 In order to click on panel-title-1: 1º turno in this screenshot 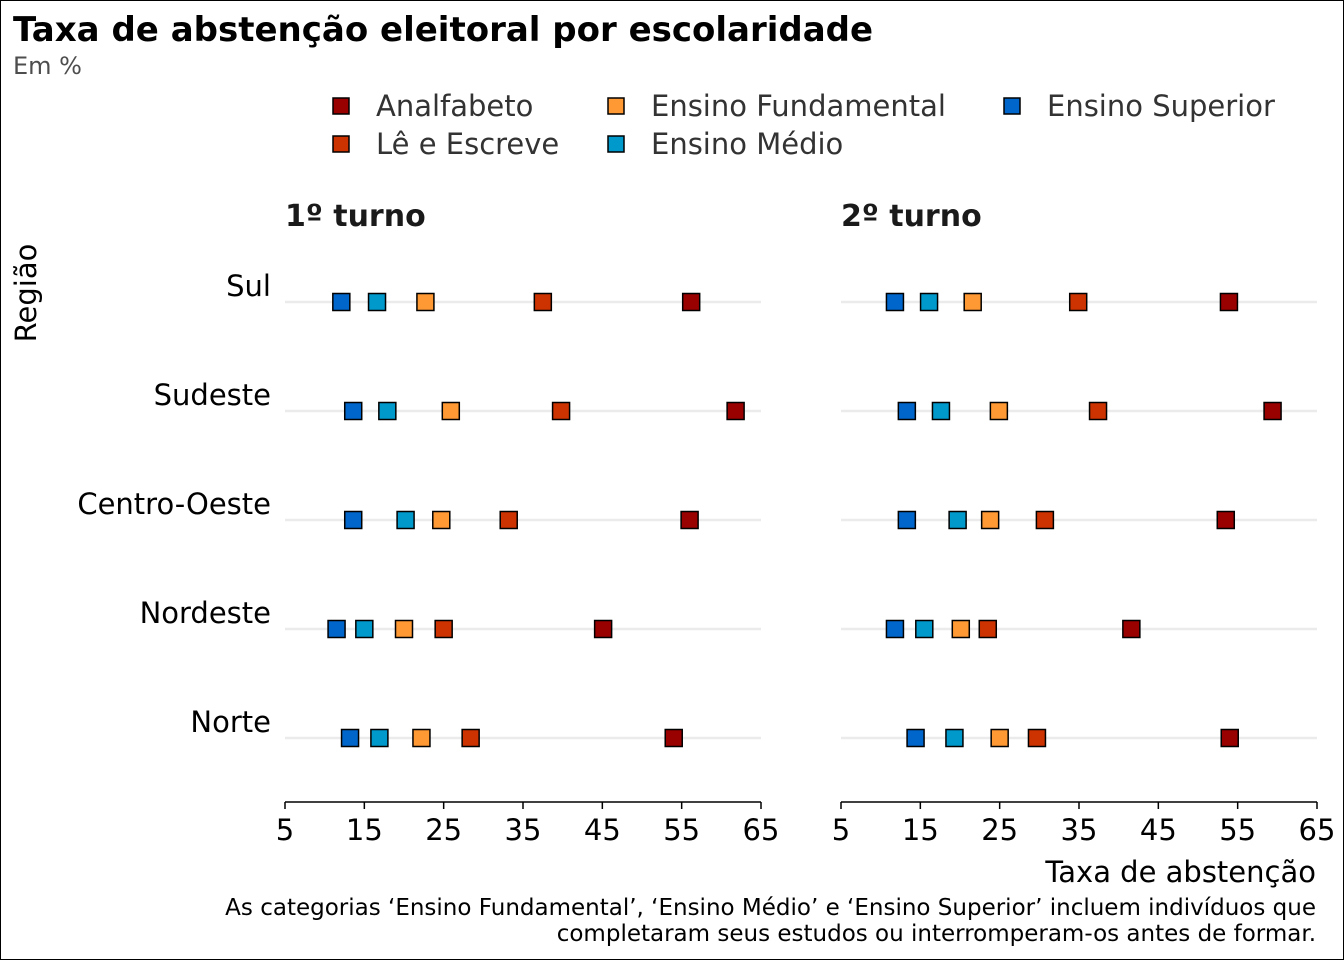, I will do `click(355, 216)`.